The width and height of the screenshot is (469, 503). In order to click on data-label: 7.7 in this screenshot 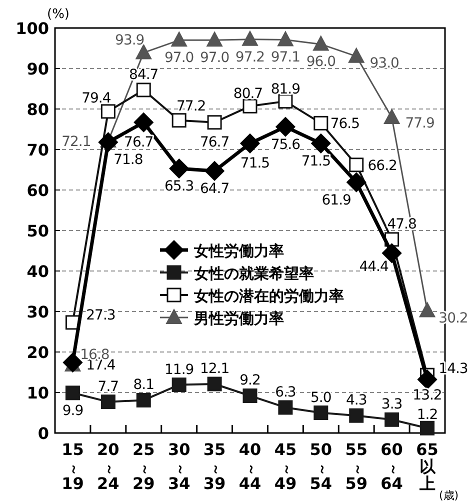, I will do `click(108, 386)`.